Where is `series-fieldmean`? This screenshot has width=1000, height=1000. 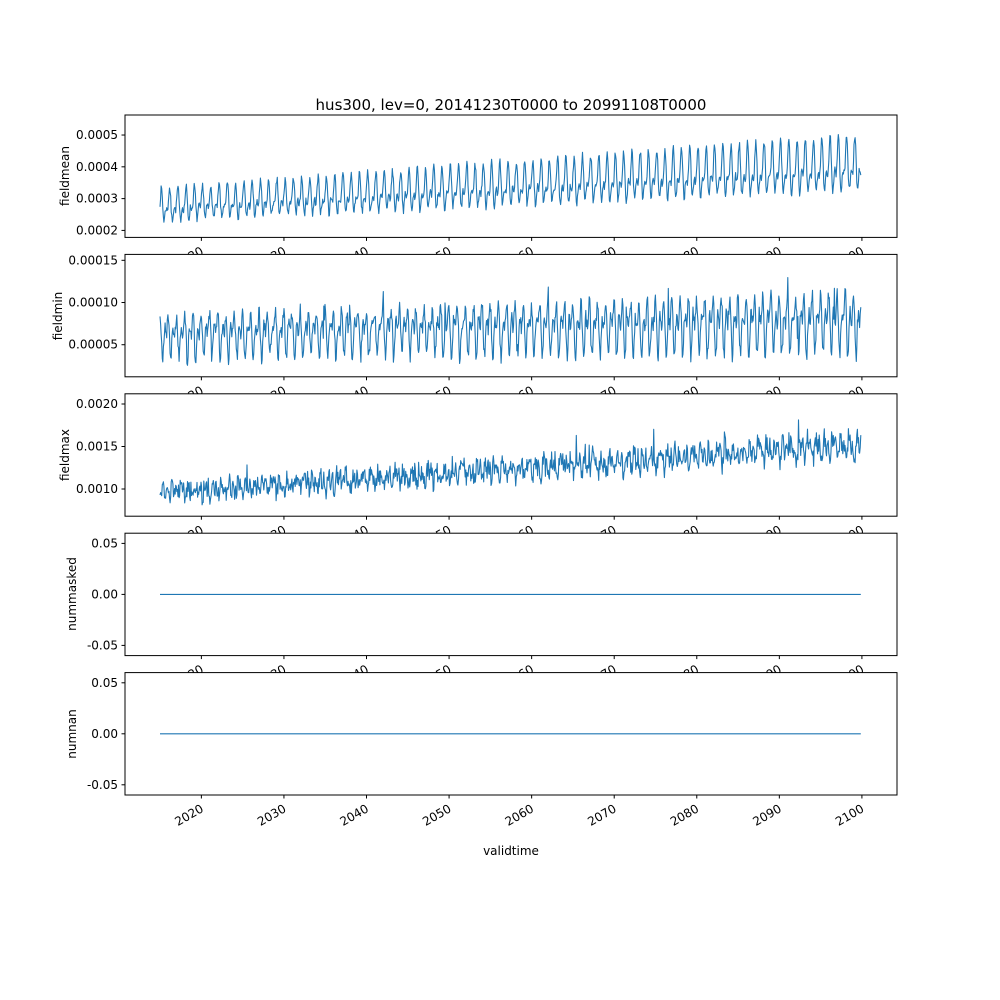 series-fieldmean is located at coordinates (510, 178).